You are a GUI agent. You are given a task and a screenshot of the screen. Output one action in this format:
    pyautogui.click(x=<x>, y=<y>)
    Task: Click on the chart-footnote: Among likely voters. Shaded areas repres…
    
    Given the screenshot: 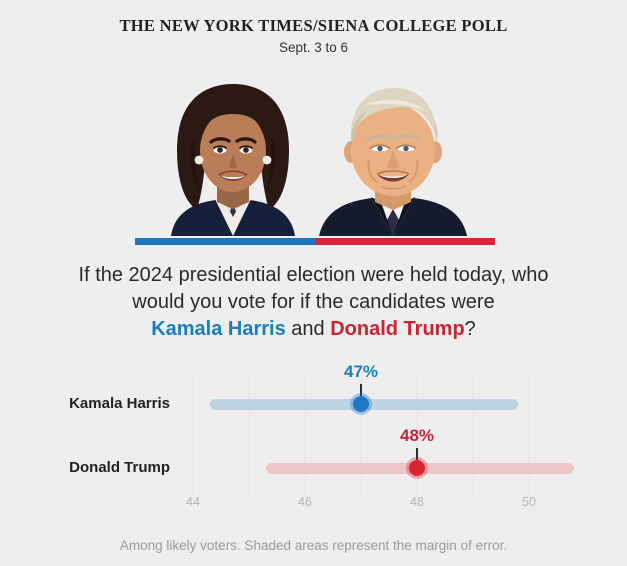 What is the action you would take?
    pyautogui.click(x=313, y=545)
    